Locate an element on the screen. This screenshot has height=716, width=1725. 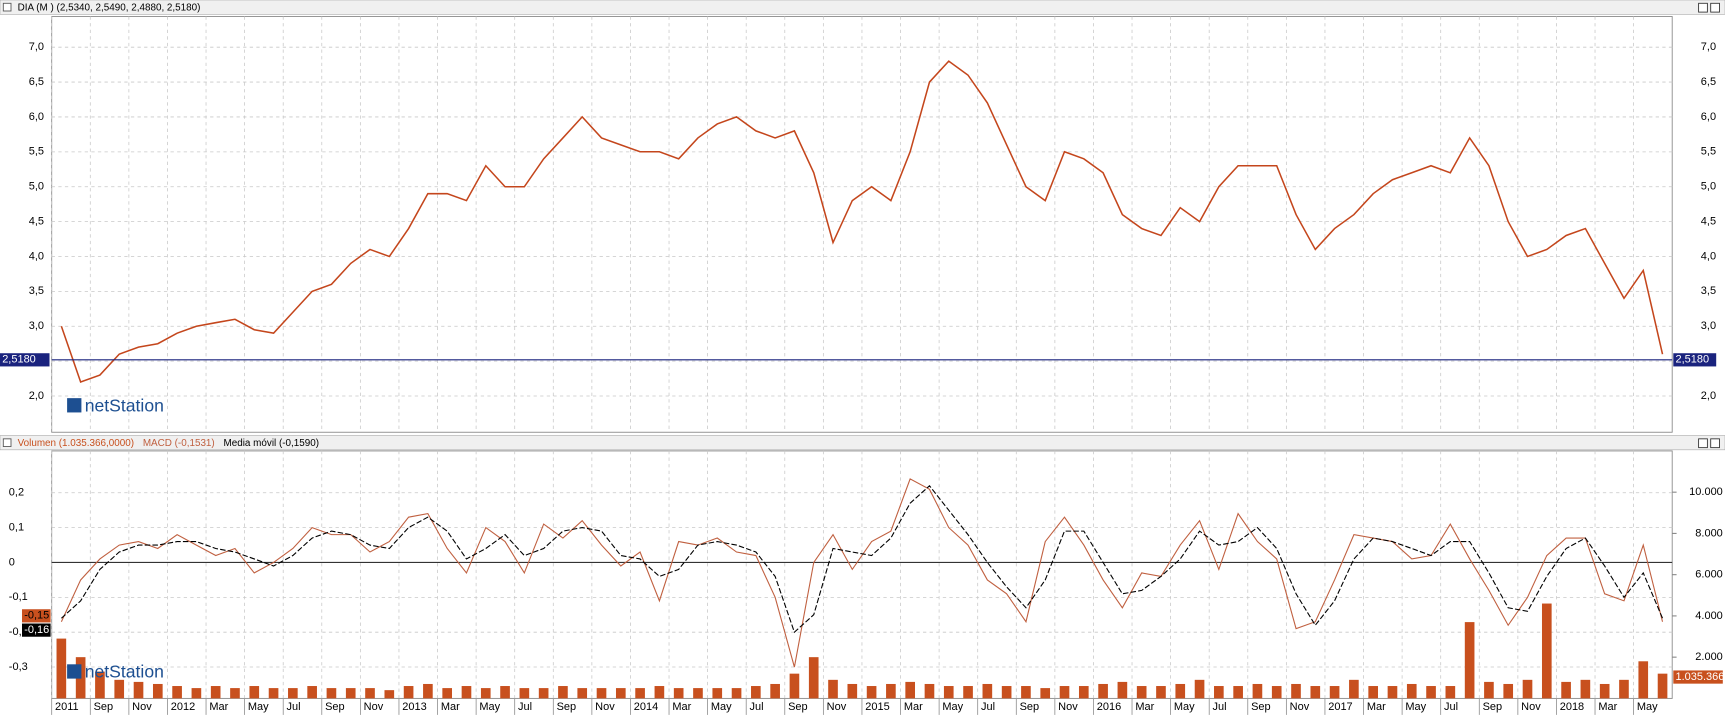
y2-tick-label: 3,0 is located at coordinates (1708, 326).